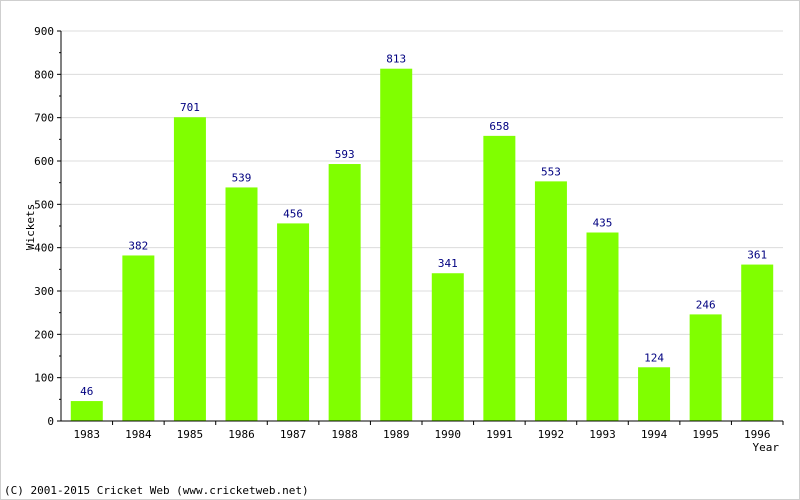  I want to click on bar-1995, so click(705, 367).